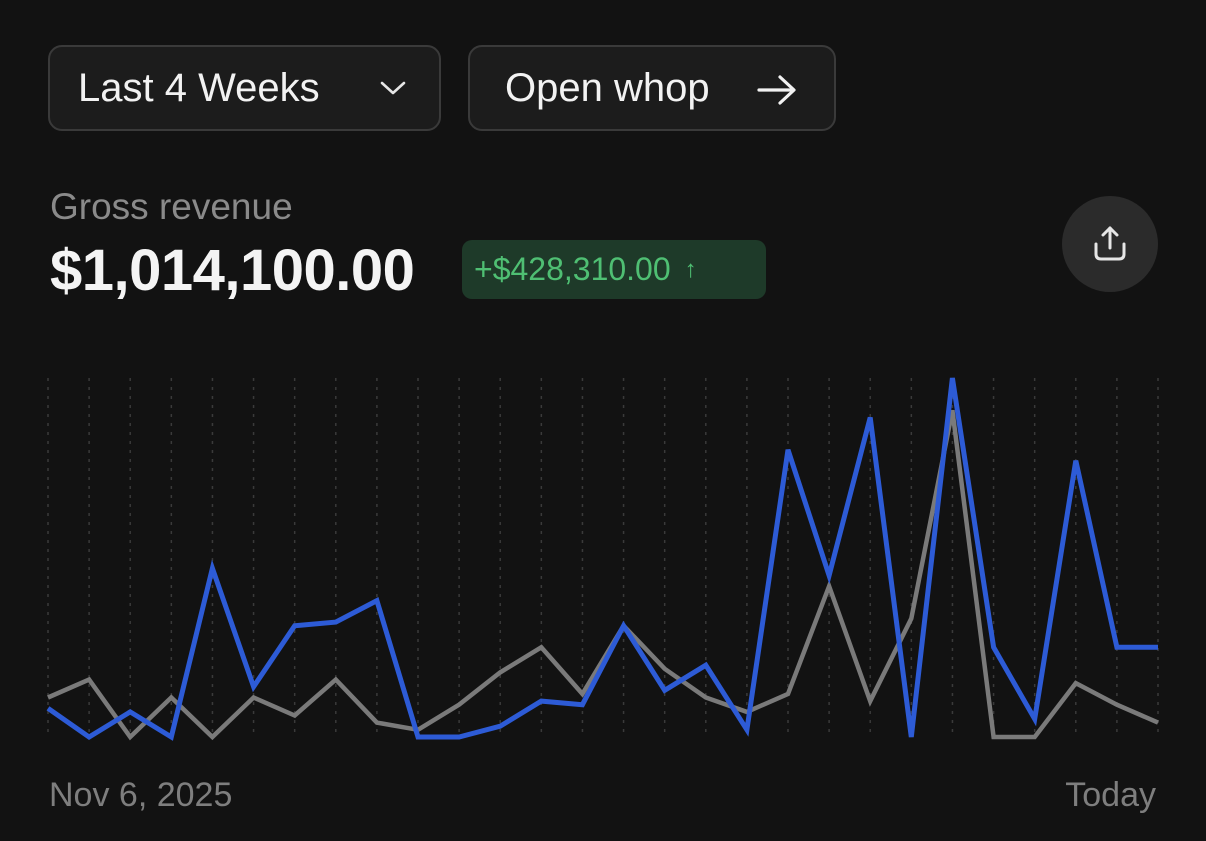  I want to click on metric-value: $1,014,100.00, so click(232, 270).